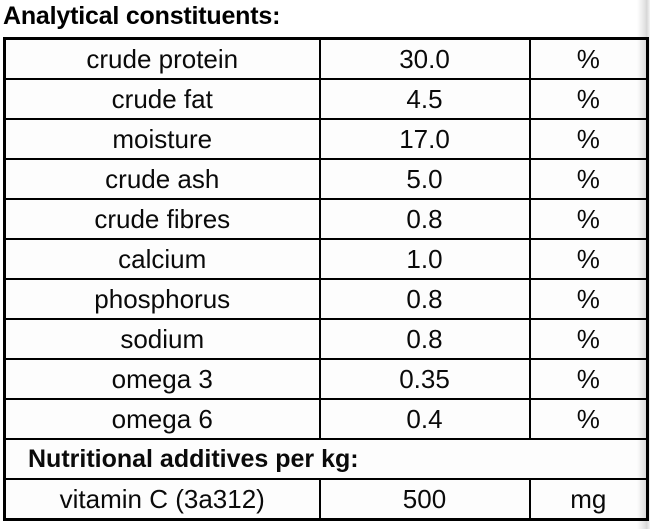 This screenshot has height=529, width=650. I want to click on constituent-value-cell: 0.4, so click(424, 419).